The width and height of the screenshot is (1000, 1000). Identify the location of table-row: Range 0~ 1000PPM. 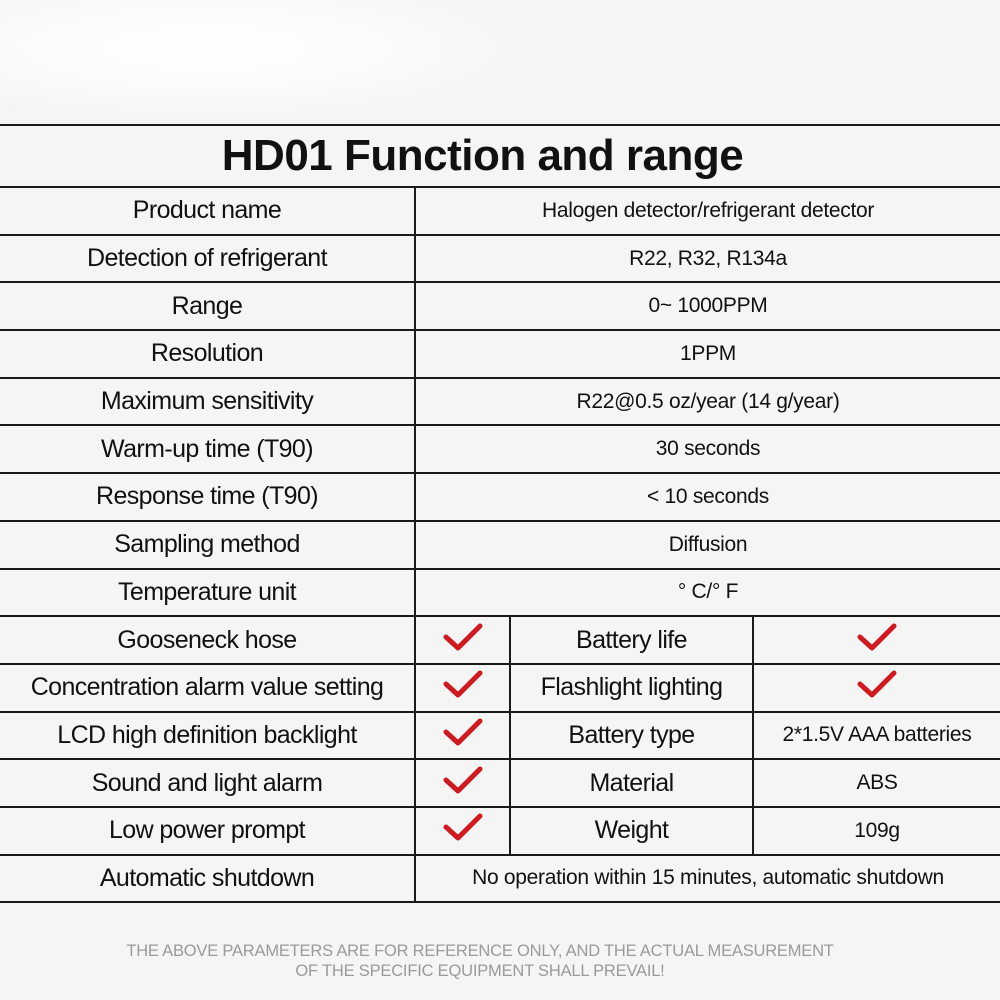
(500, 306).